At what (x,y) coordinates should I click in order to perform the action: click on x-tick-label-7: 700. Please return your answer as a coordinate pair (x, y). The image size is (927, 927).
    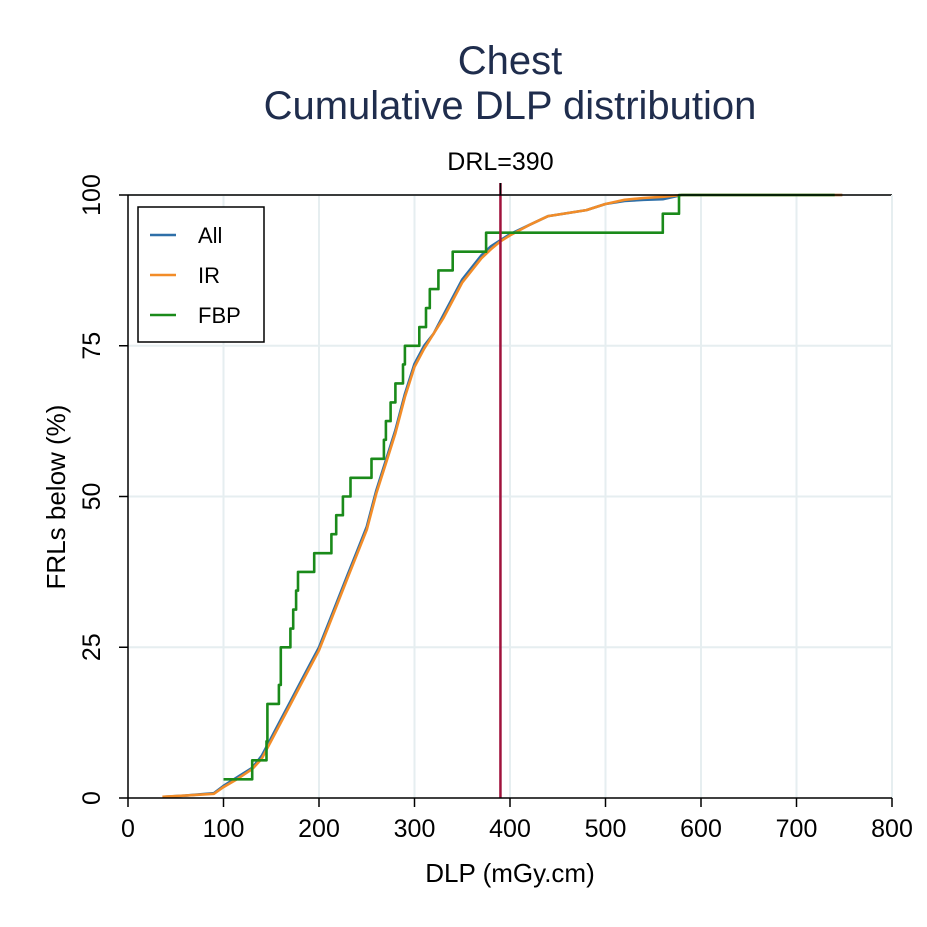
    Looking at the image, I should click on (797, 829).